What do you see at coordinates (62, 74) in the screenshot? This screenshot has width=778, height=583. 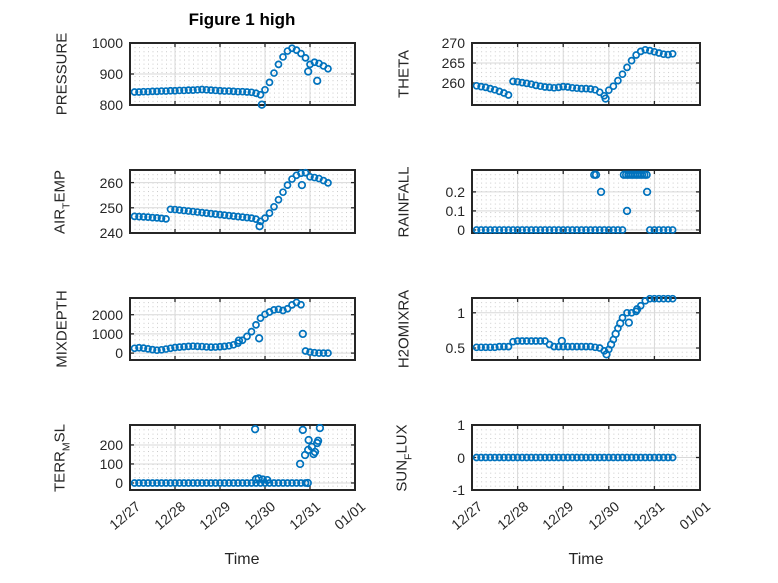 I see `pressure-y-axis-label: PRESSURE` at bounding box center [62, 74].